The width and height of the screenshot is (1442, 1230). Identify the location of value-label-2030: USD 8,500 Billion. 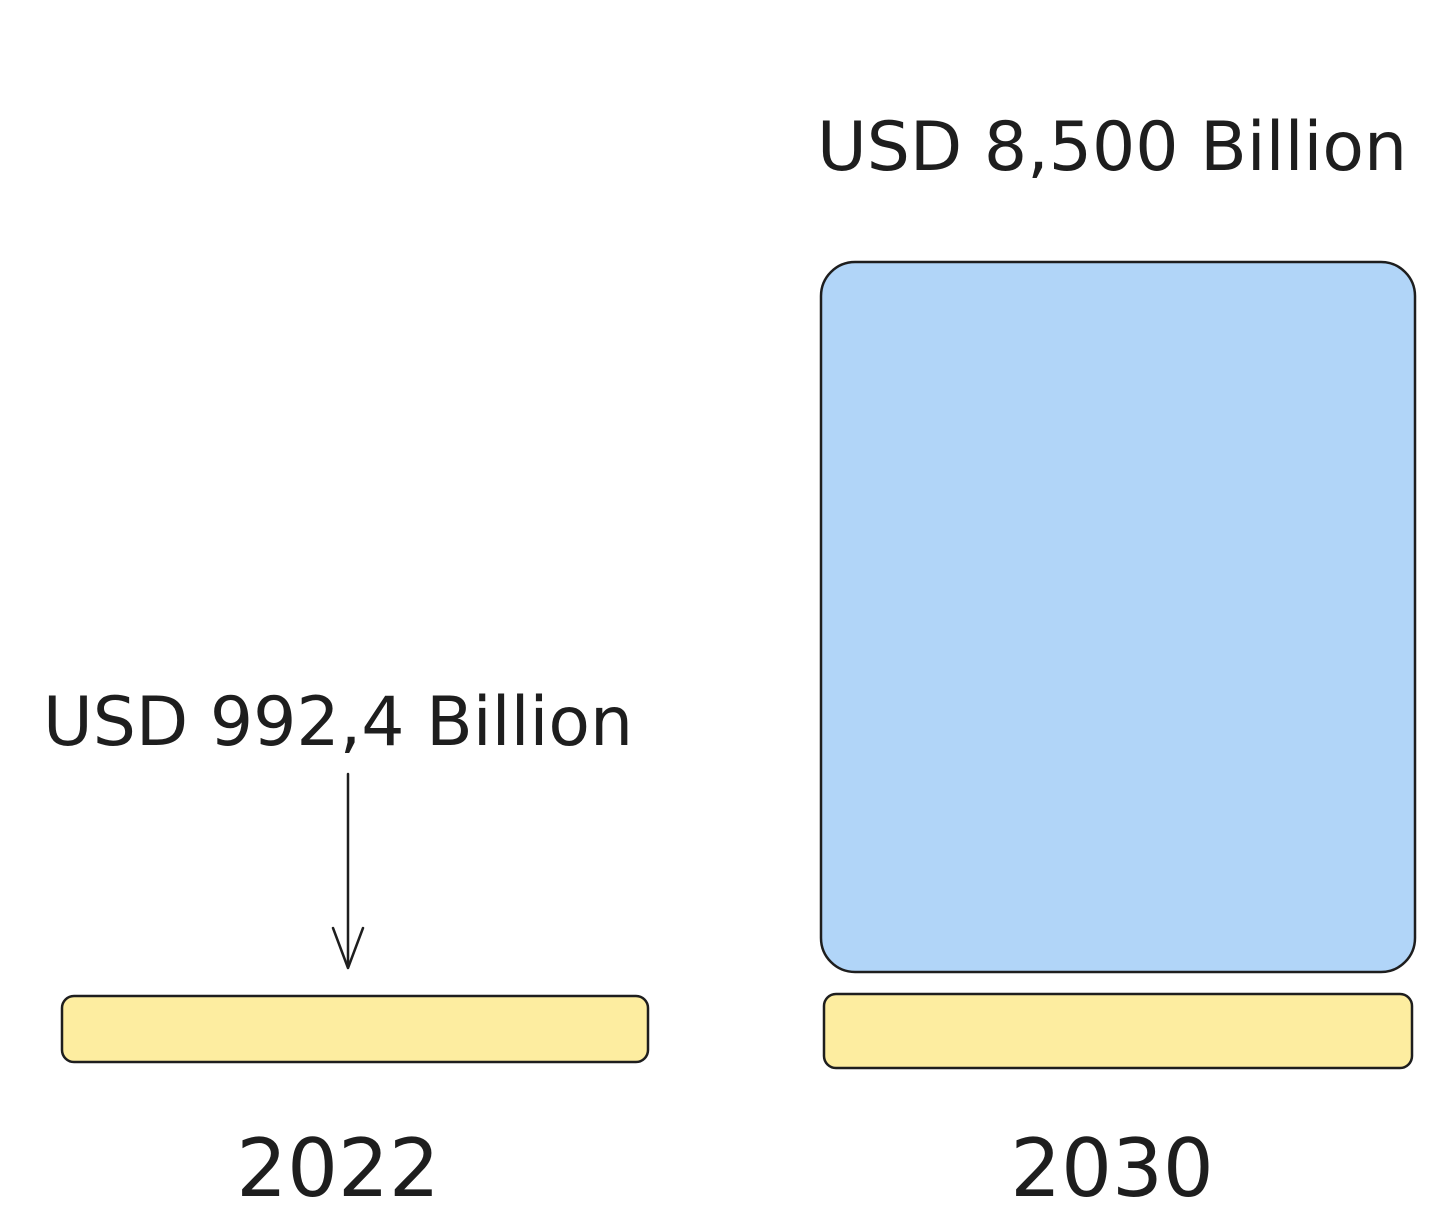
(1112, 147).